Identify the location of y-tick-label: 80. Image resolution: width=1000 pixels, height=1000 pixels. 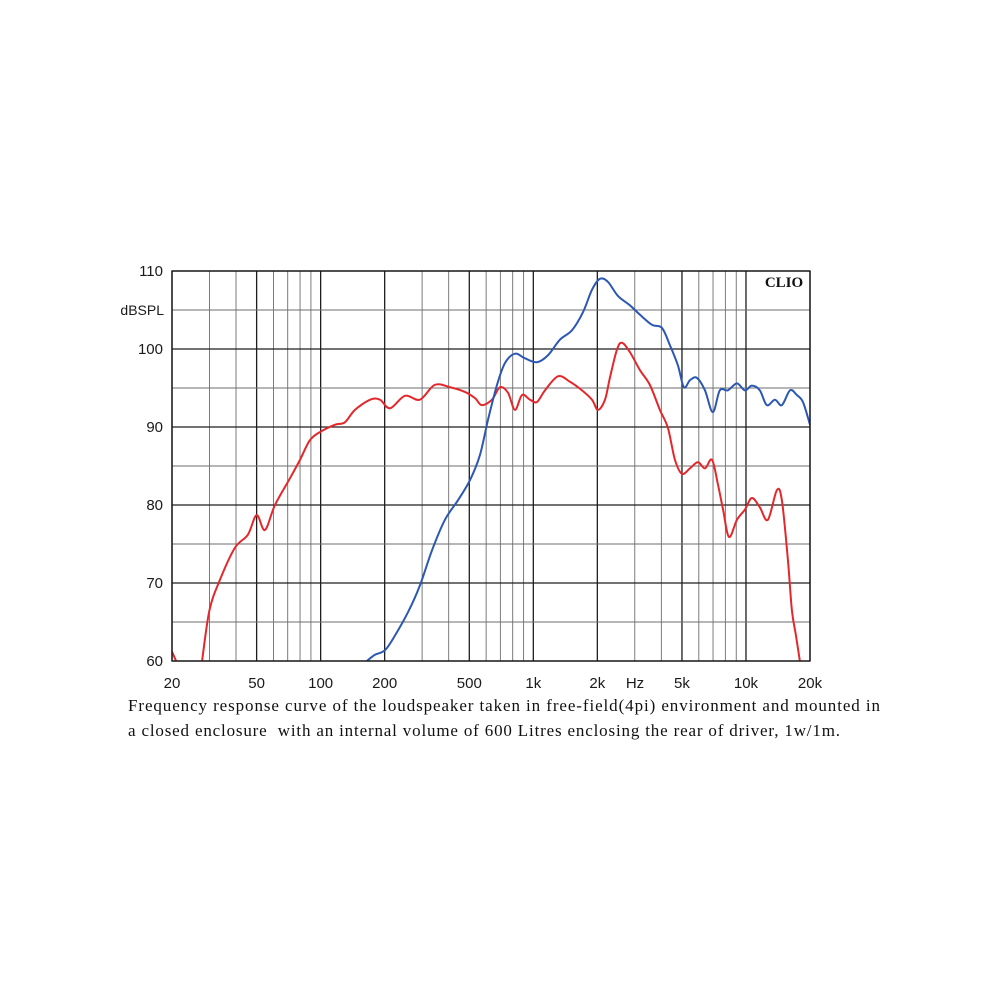
(154, 505).